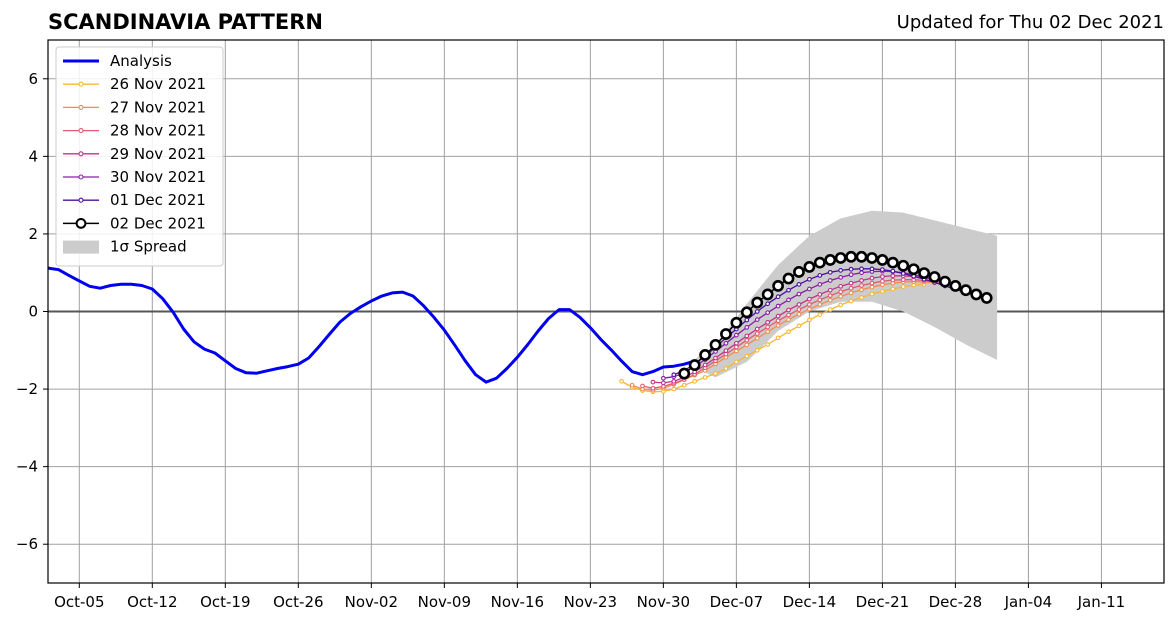 This screenshot has height=622, width=1176. Describe the element at coordinates (141, 61) in the screenshot. I see `legend-label: Analysis` at that location.